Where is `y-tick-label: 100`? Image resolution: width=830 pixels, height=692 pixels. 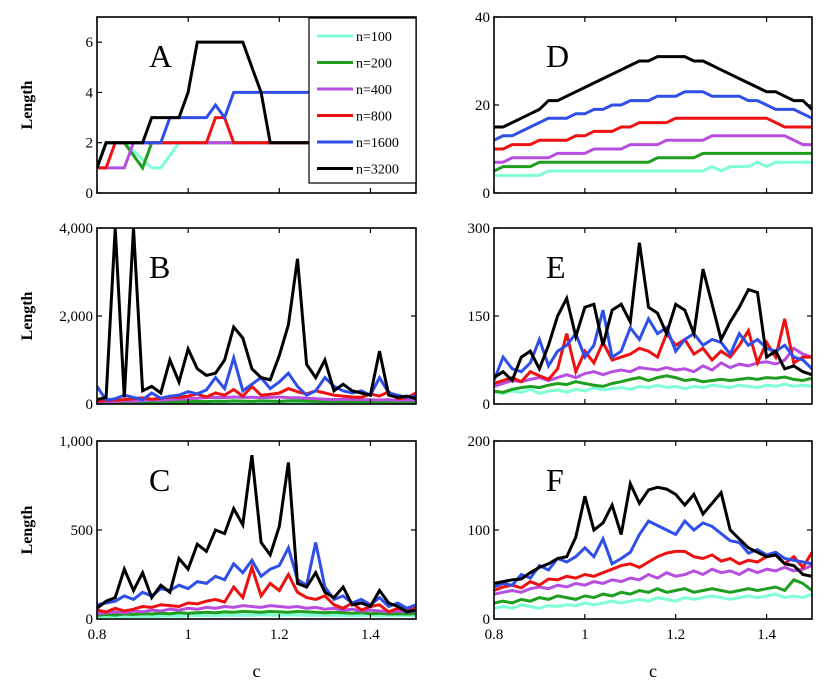 y-tick-label: 100 is located at coordinates (479, 531).